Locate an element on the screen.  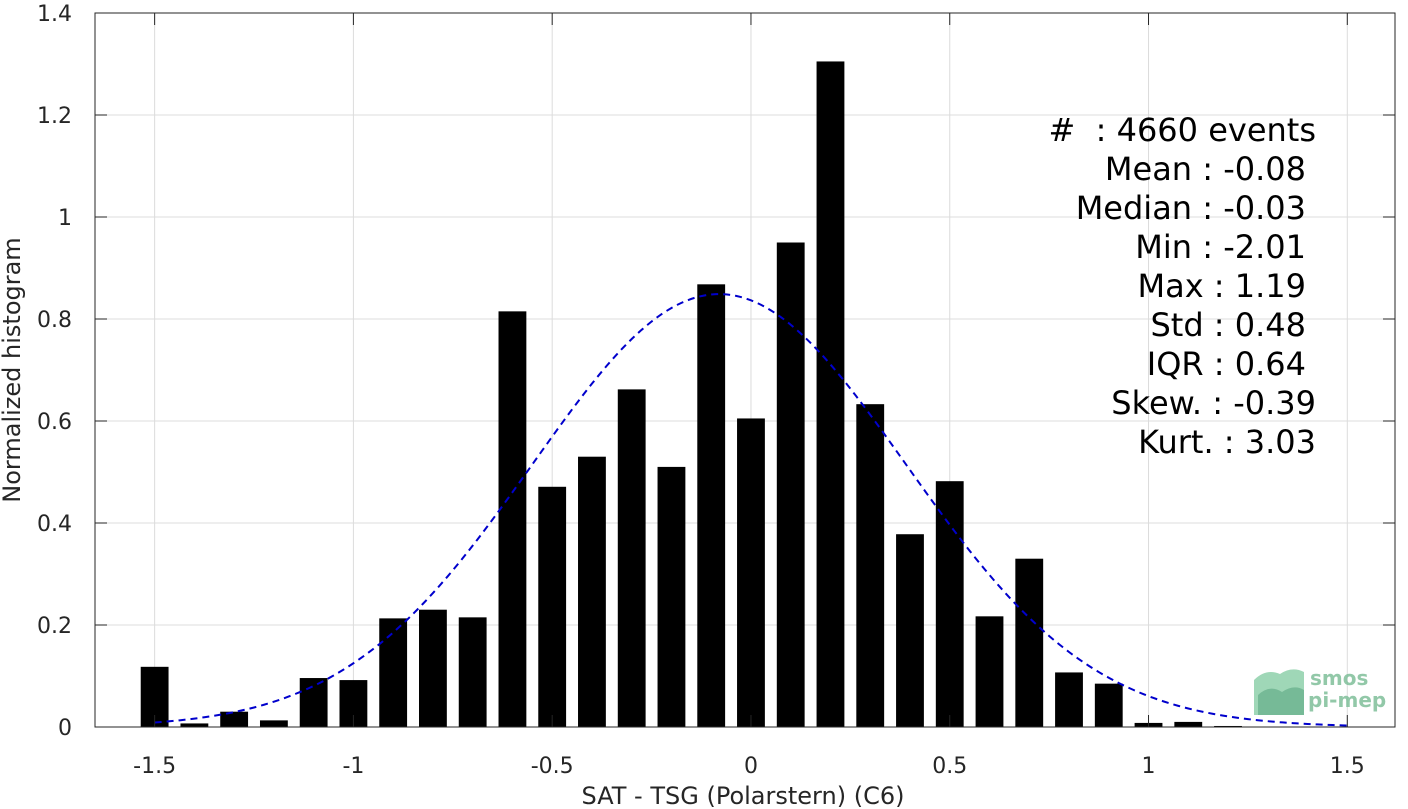
stat-std: Std : 0.48 is located at coordinates (1228, 325).